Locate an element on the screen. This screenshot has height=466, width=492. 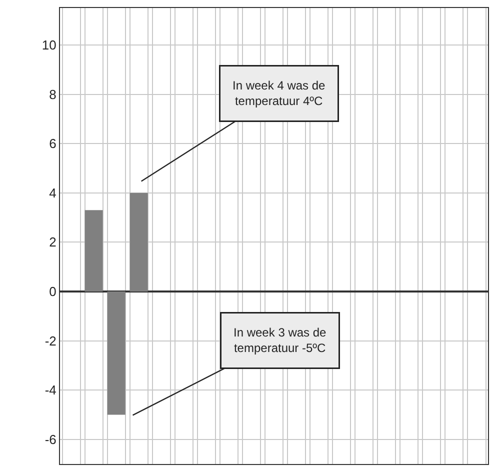
y-tick-label: -2 is located at coordinates (50, 340).